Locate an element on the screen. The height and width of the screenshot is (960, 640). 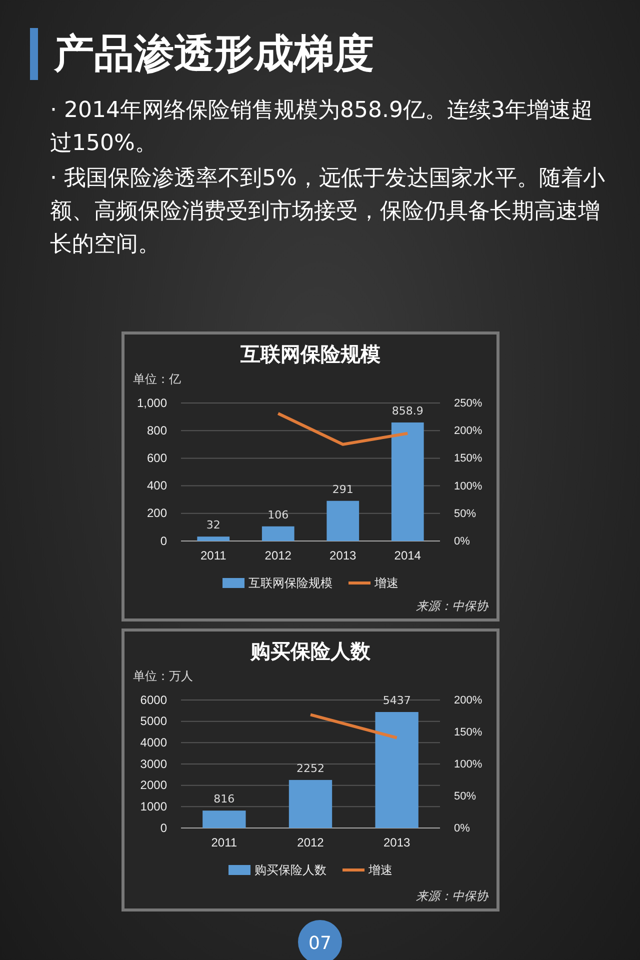
text: · 2014年网络保险销售规模为858.9亿。连续3年增速超过150%。 is located at coordinates (322, 127).